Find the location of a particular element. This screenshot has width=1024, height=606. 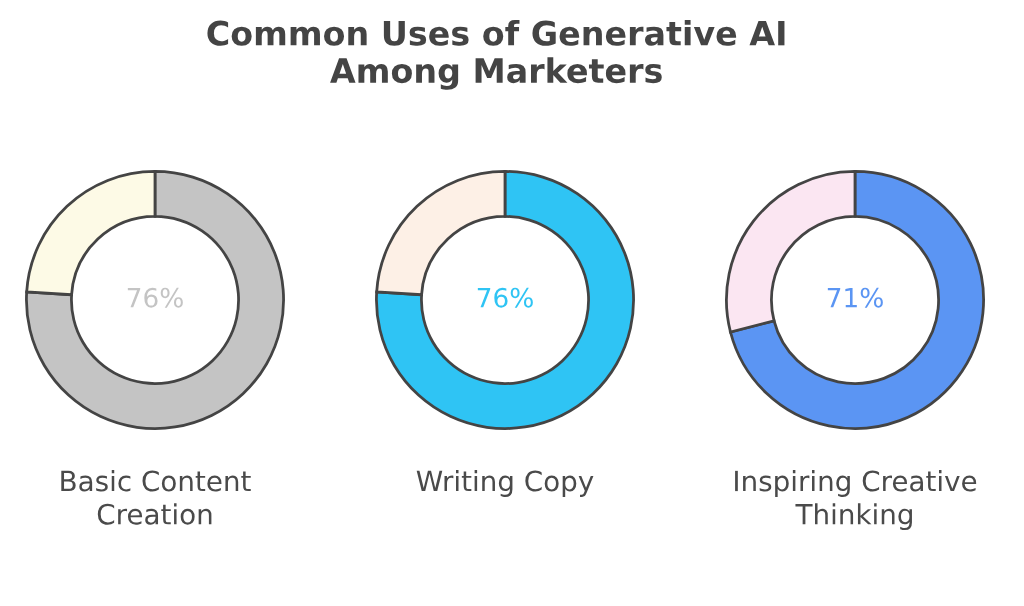

data-label: 71% is located at coordinates (855, 297).